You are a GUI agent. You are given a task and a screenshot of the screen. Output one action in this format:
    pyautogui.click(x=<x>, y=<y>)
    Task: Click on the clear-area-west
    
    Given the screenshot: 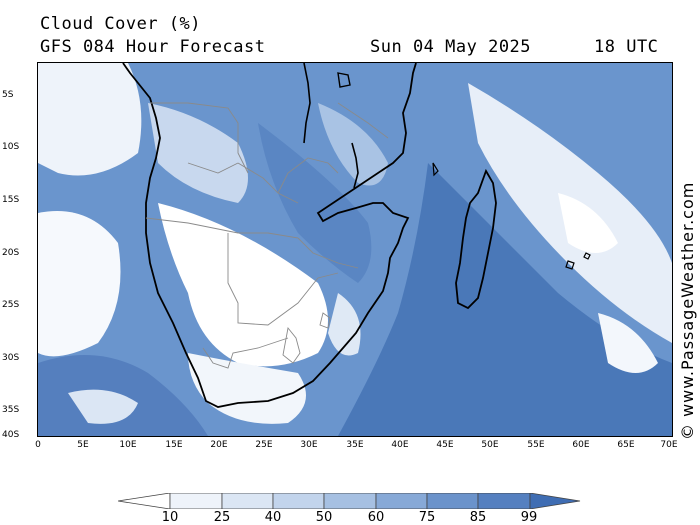 What is the action you would take?
    pyautogui.click(x=79, y=284)
    